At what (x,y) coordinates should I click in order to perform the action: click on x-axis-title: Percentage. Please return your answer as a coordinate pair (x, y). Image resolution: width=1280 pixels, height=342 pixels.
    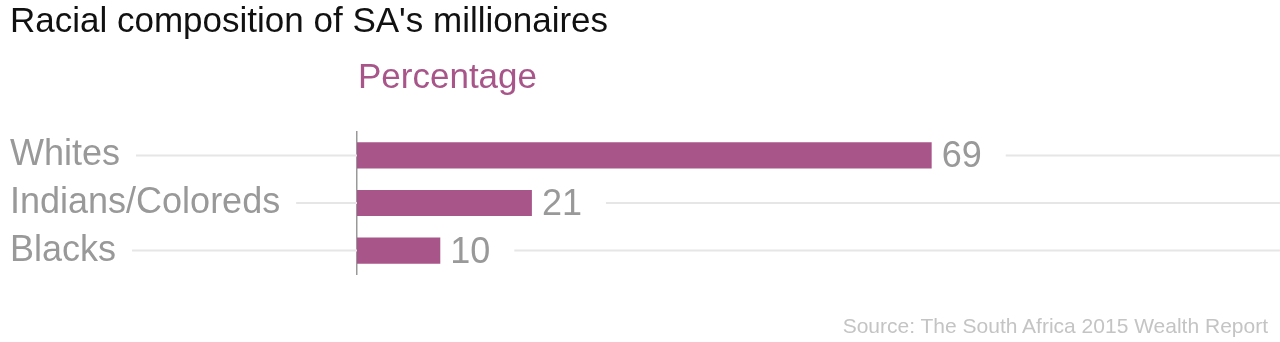
    Looking at the image, I should click on (448, 76).